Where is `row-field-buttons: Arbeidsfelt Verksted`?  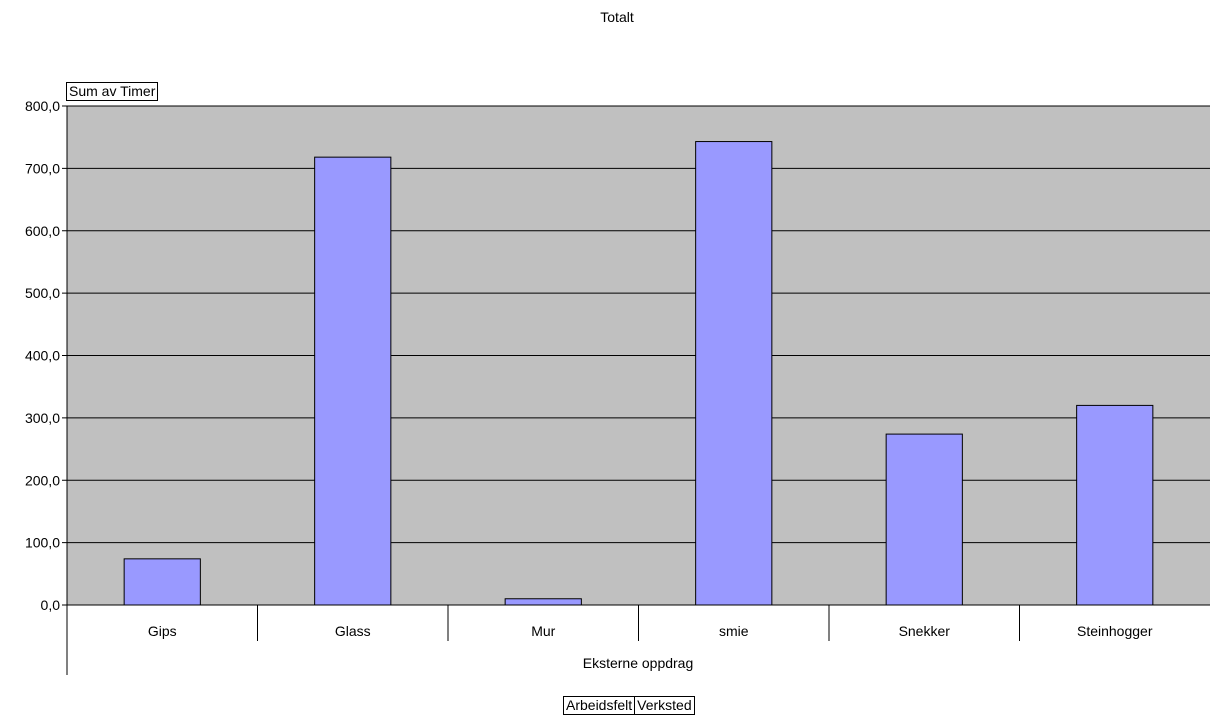 row-field-buttons: Arbeidsfelt Verksted is located at coordinates (629, 705).